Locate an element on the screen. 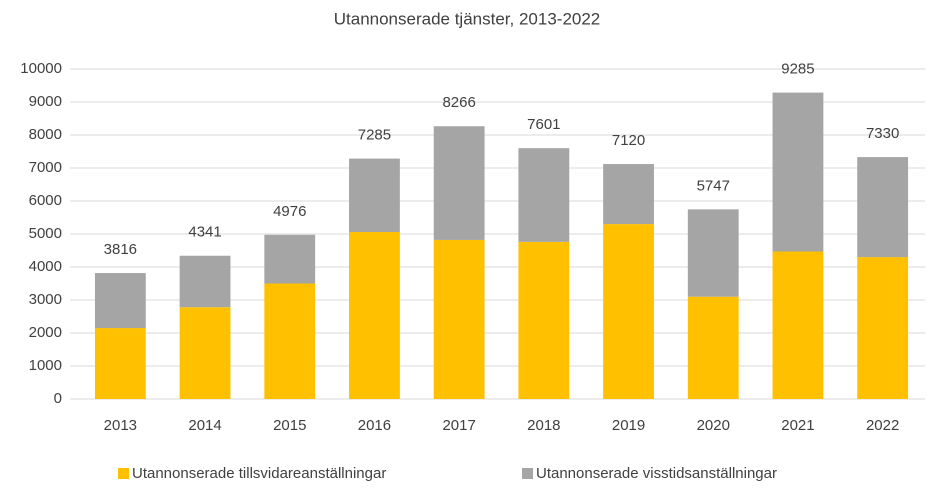  total-label: 7285 is located at coordinates (374, 135).